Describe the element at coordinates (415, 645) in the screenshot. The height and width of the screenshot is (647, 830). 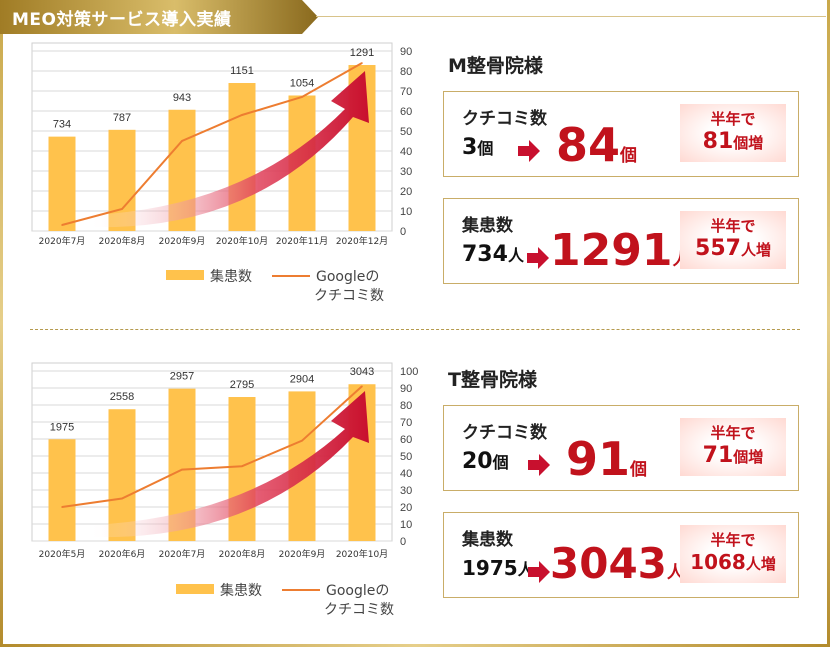
I see `gold-frame-bottom` at that location.